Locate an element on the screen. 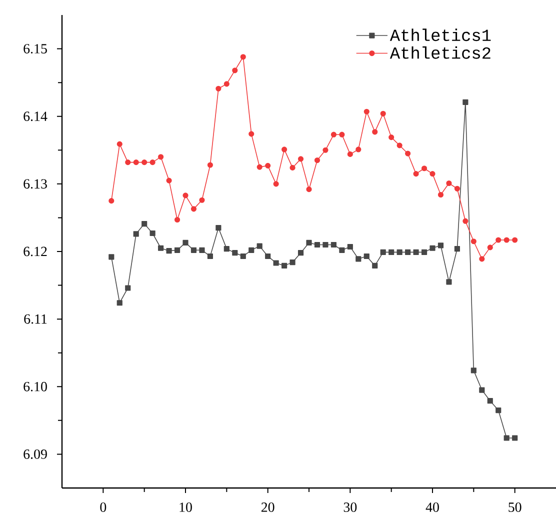 The height and width of the screenshot is (522, 556). y-tick-label: 6.12 is located at coordinates (35, 251).